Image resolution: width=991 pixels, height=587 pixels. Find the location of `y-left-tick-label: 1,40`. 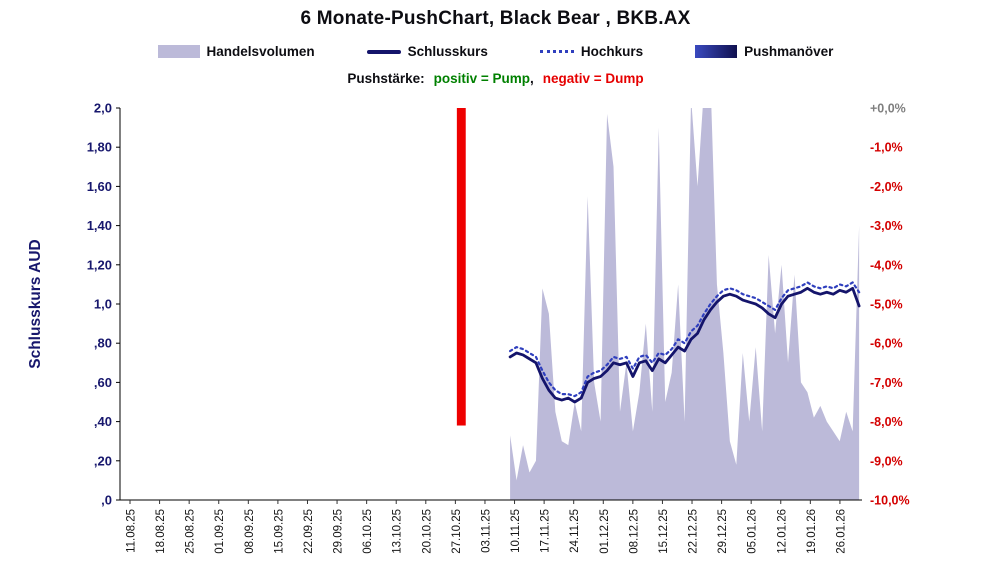

y-left-tick-label: 1,40 is located at coordinates (99, 225).